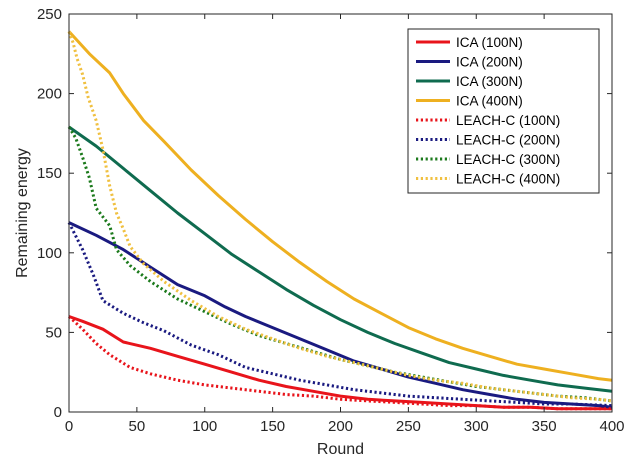  What do you see at coordinates (340, 449) in the screenshot?
I see `x-axis-label: Round` at bounding box center [340, 449].